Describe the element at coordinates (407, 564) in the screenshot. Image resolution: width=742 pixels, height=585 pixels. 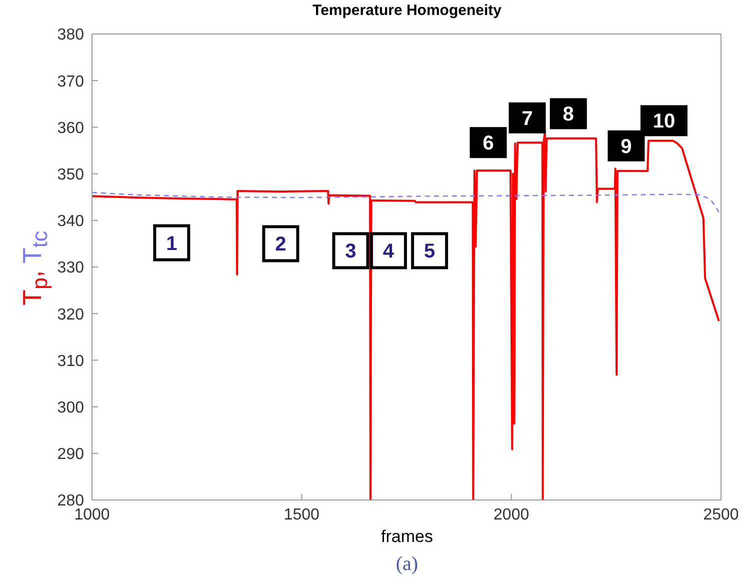
I see `text: (a)` at that location.